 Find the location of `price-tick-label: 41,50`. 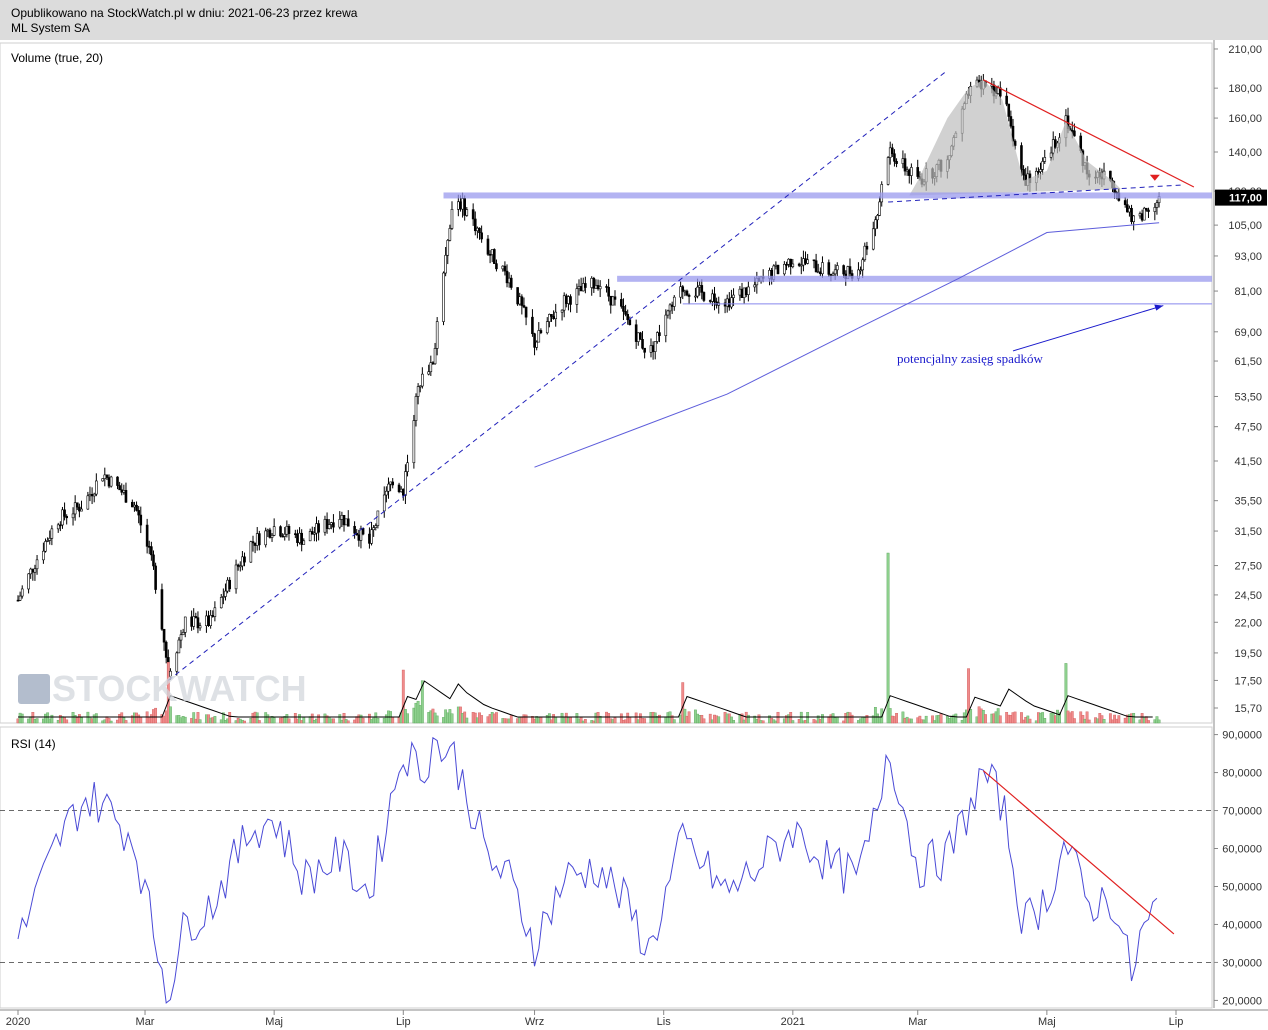

price-tick-label: 41,50 is located at coordinates (1248, 462).